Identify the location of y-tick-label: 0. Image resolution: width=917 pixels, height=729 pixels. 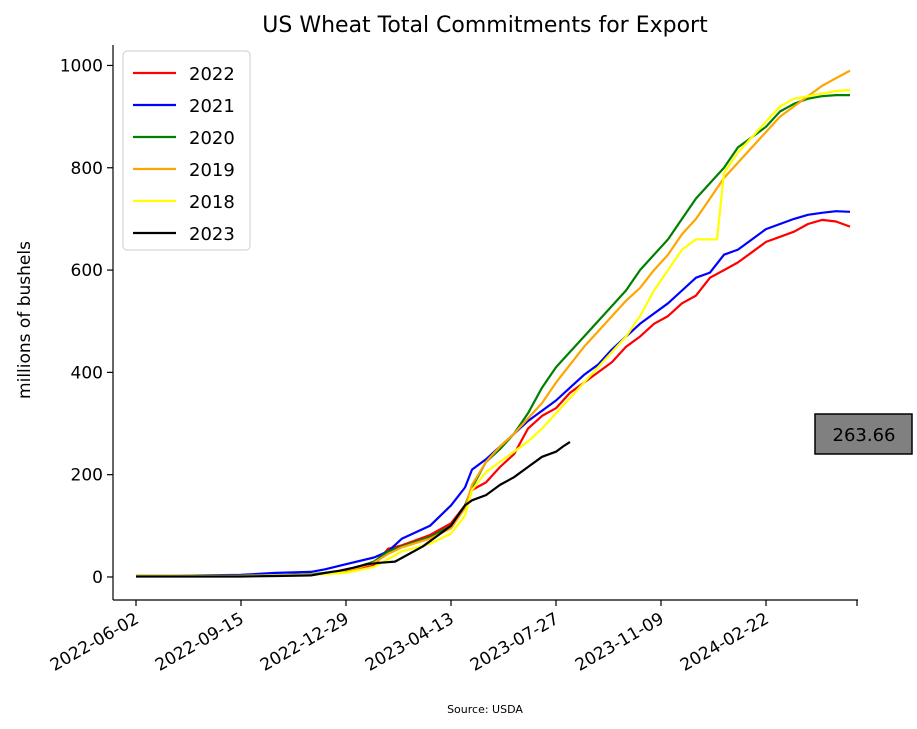
(97, 578).